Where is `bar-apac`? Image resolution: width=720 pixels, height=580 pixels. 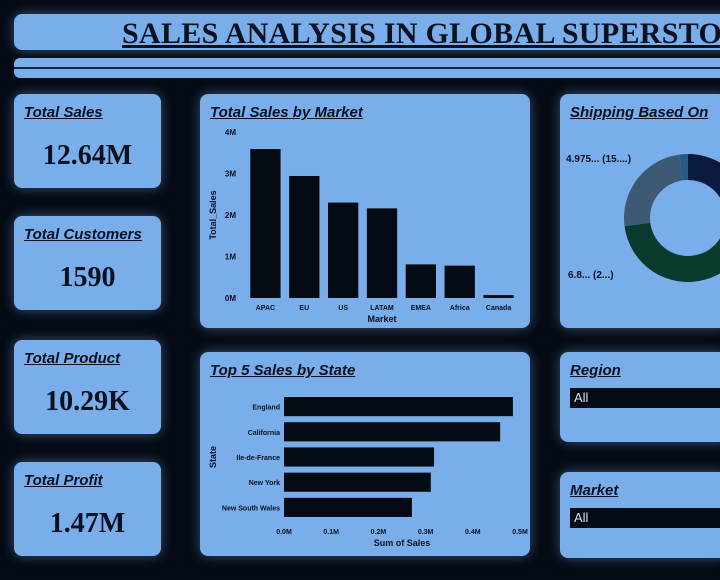 bar-apac is located at coordinates (265, 223).